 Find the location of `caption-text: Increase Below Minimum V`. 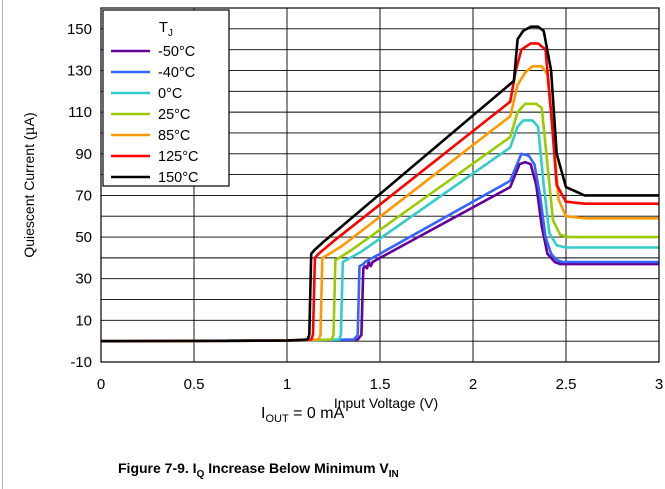

caption-text: Increase Below Minimum V is located at coordinates (296, 468).